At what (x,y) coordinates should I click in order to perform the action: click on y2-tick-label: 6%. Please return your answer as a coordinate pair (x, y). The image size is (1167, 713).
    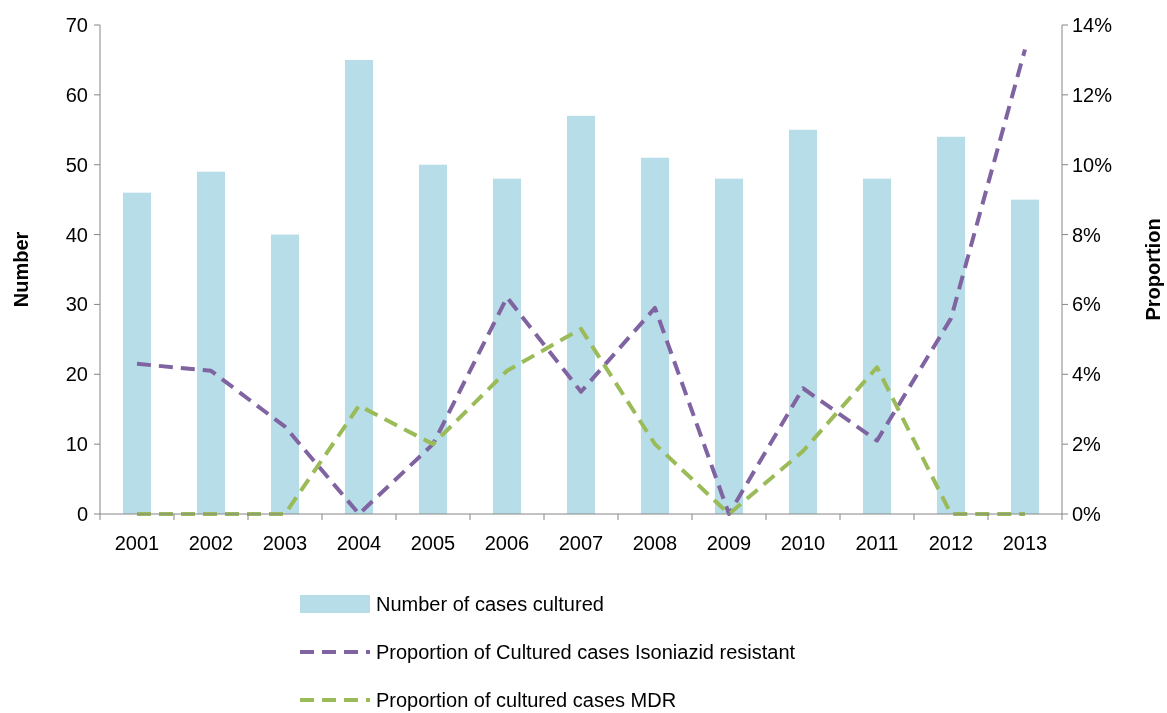
    Looking at the image, I should click on (1087, 304).